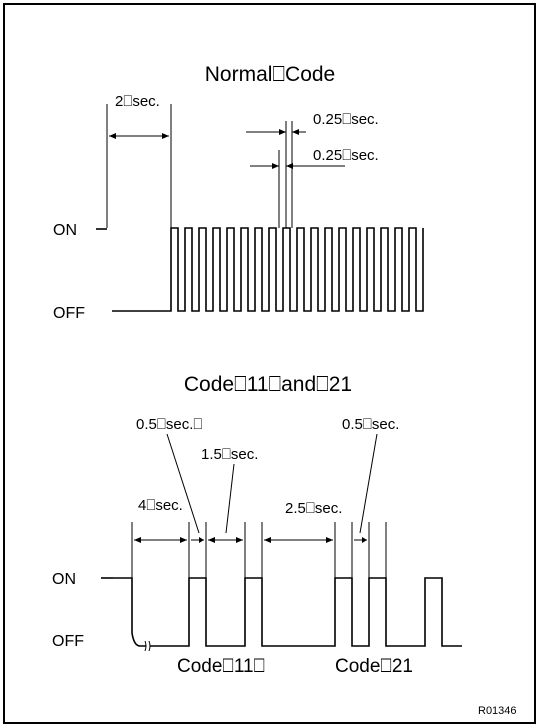 This screenshot has height=727, width=539. What do you see at coordinates (137, 540) in the screenshot?
I see `dim-4sec-arrow-left` at bounding box center [137, 540].